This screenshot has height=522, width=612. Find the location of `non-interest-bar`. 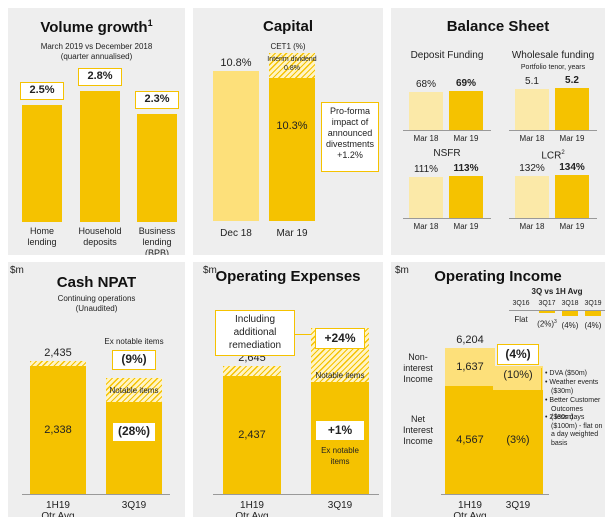

non-interest-bar is located at coordinates (470, 367).